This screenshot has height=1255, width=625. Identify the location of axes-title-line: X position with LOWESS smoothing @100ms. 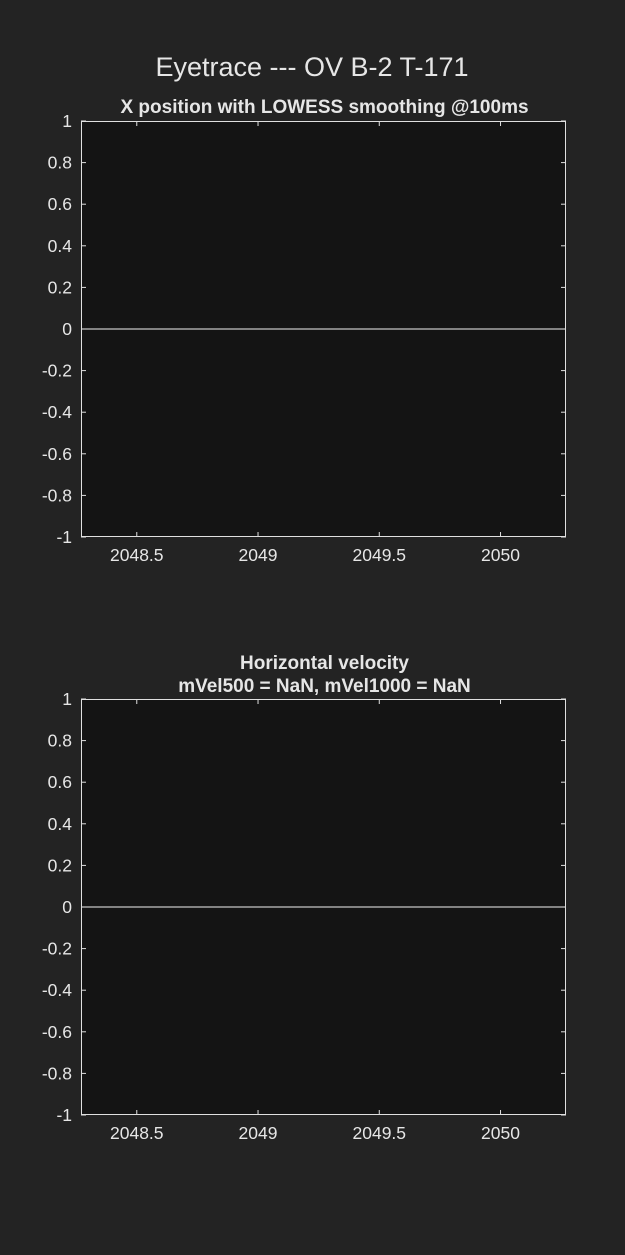
(324, 107).